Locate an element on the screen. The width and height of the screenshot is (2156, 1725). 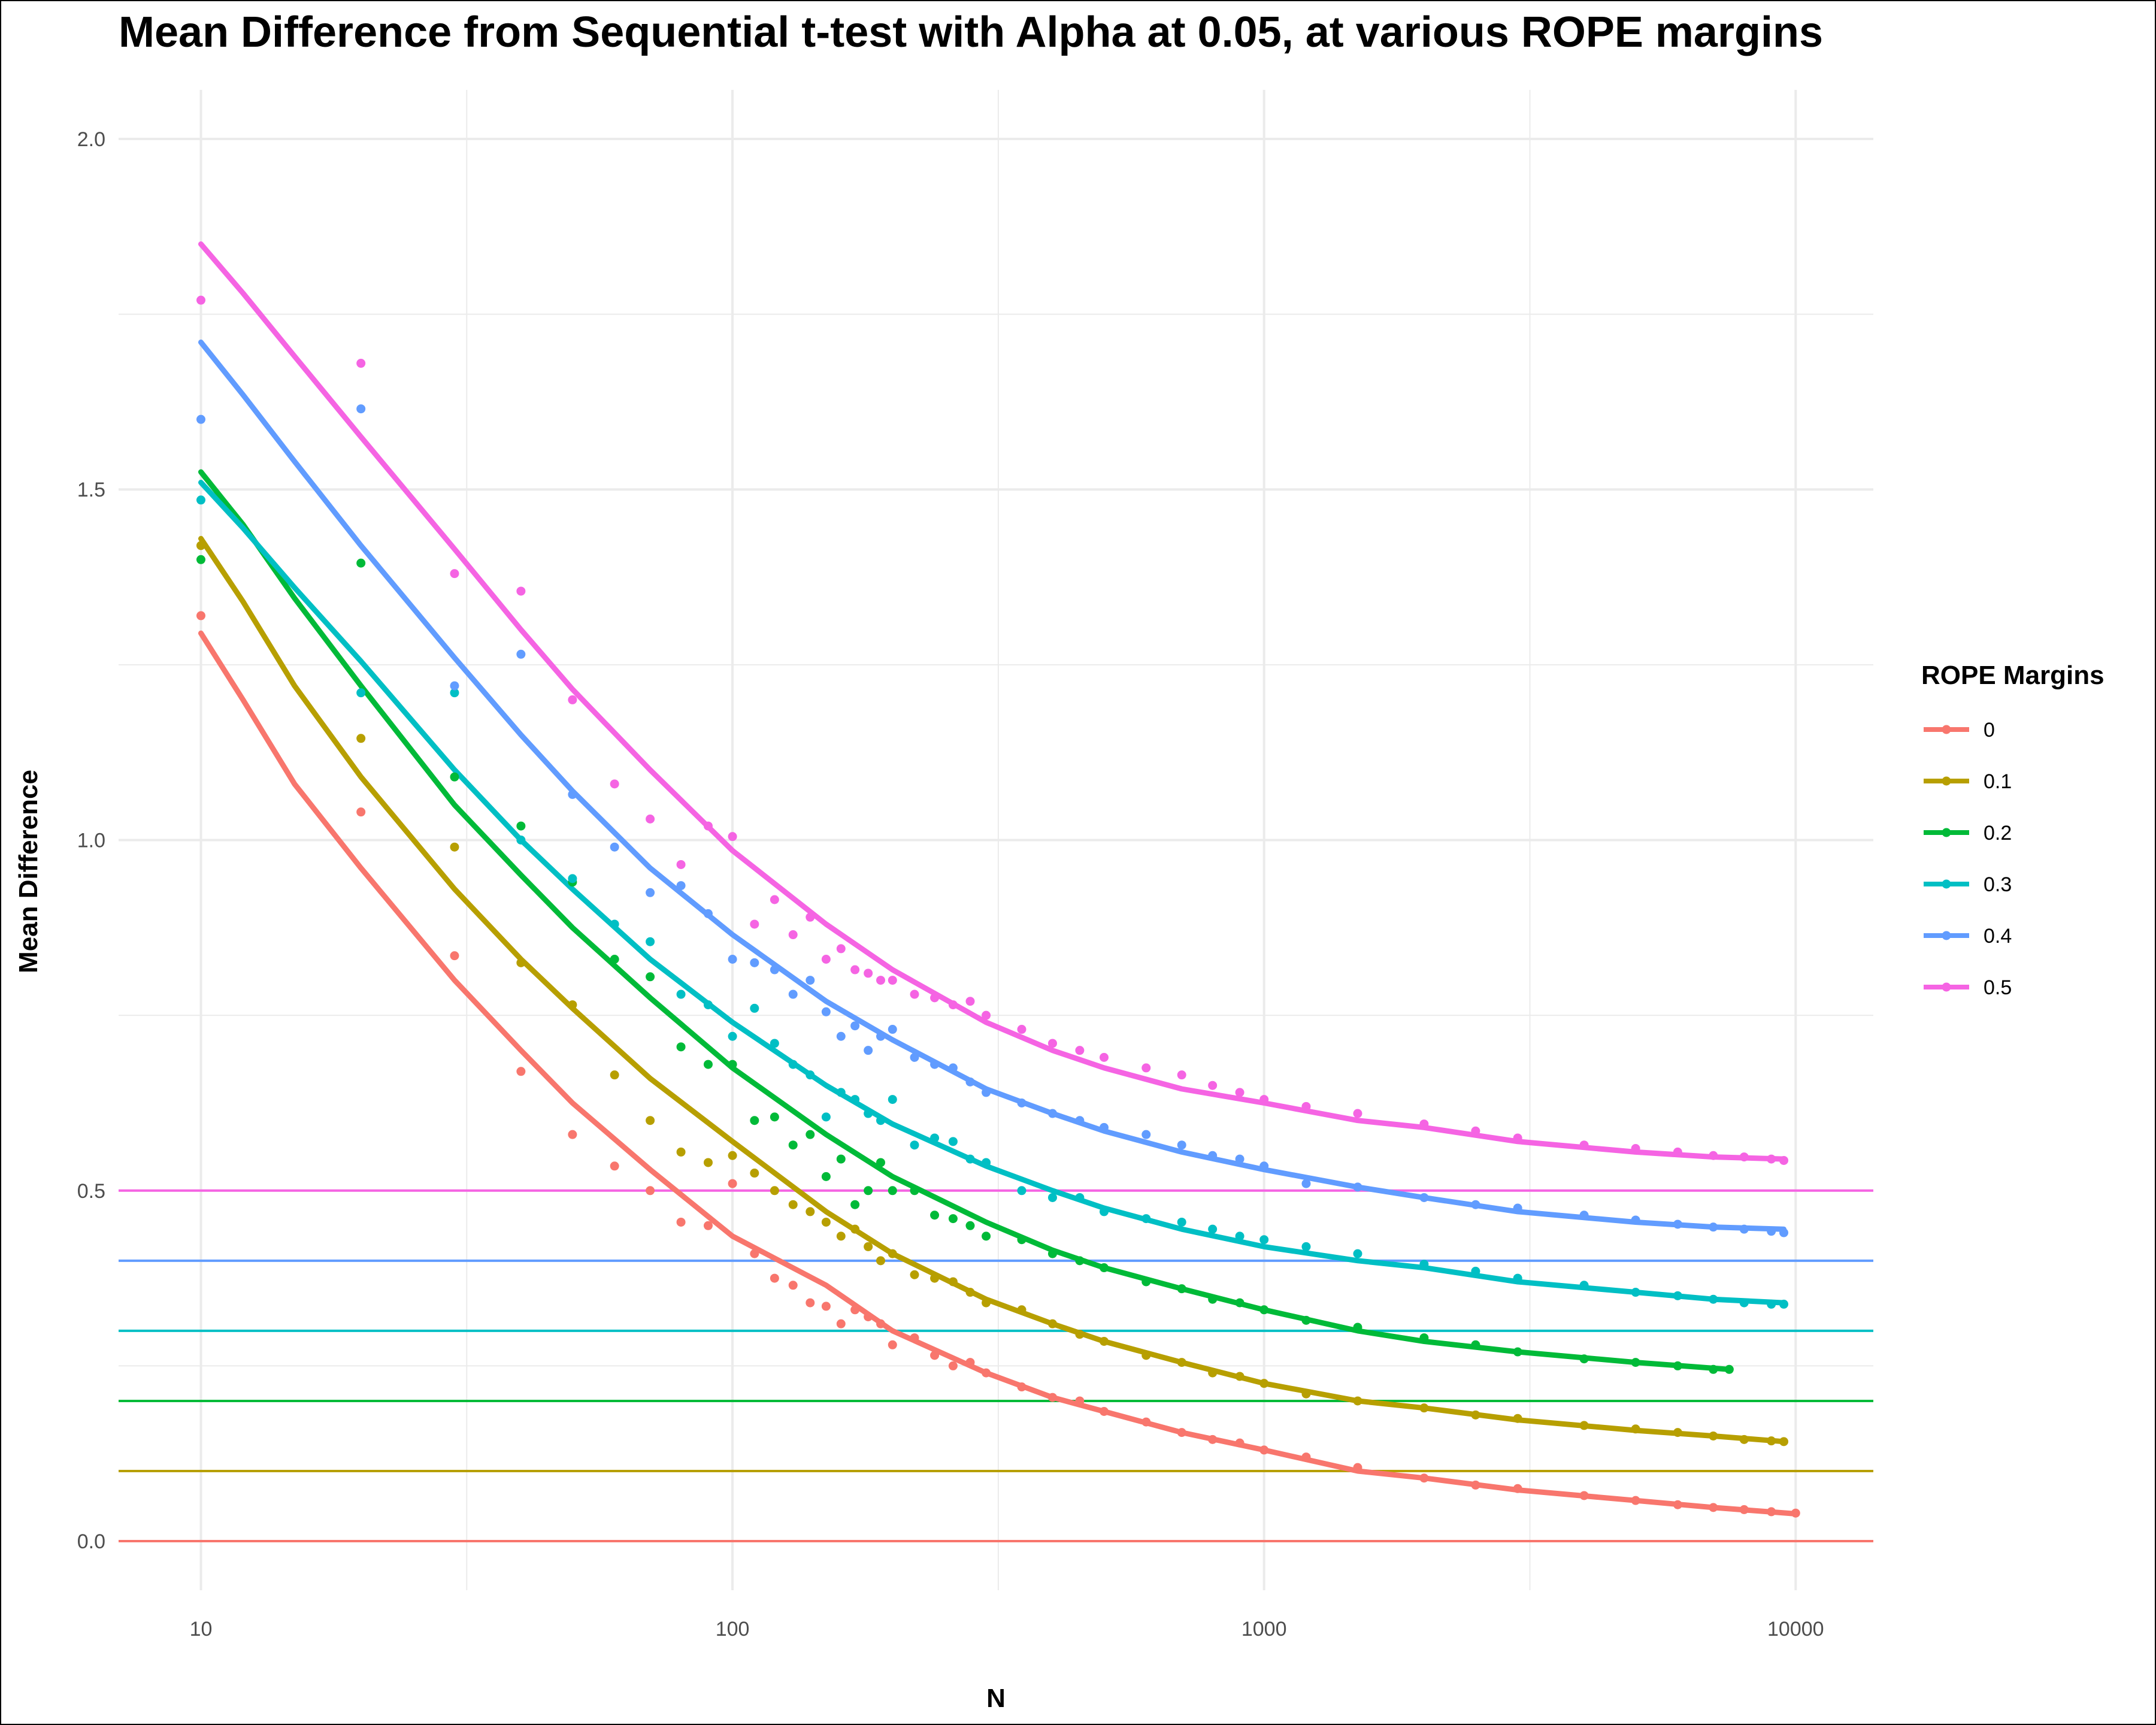
legend-label: 0.2 is located at coordinates (1998, 834).